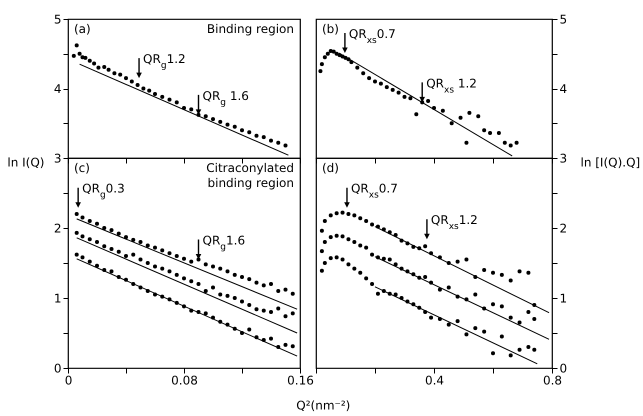 The width and height of the screenshot is (643, 416). I want to click on y-axis-title: ln [I(Q).Q], so click(610, 163).